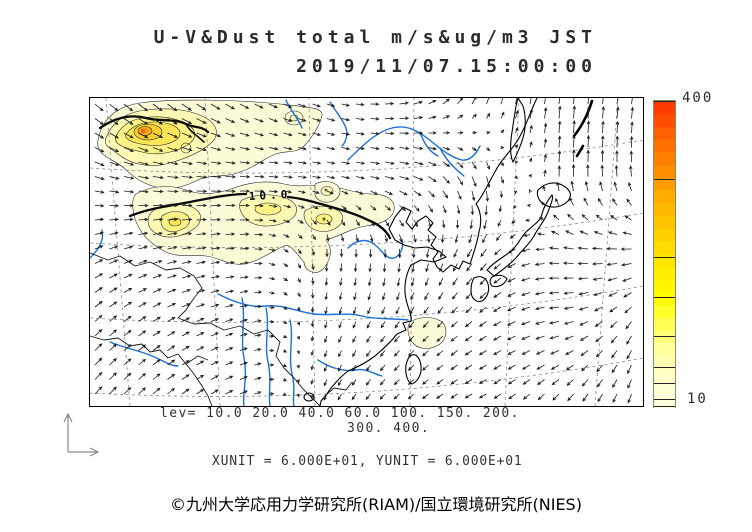 This screenshot has height=532, width=752. What do you see at coordinates (698, 98) in the screenshot?
I see `colorbar-max-label: 400` at bounding box center [698, 98].